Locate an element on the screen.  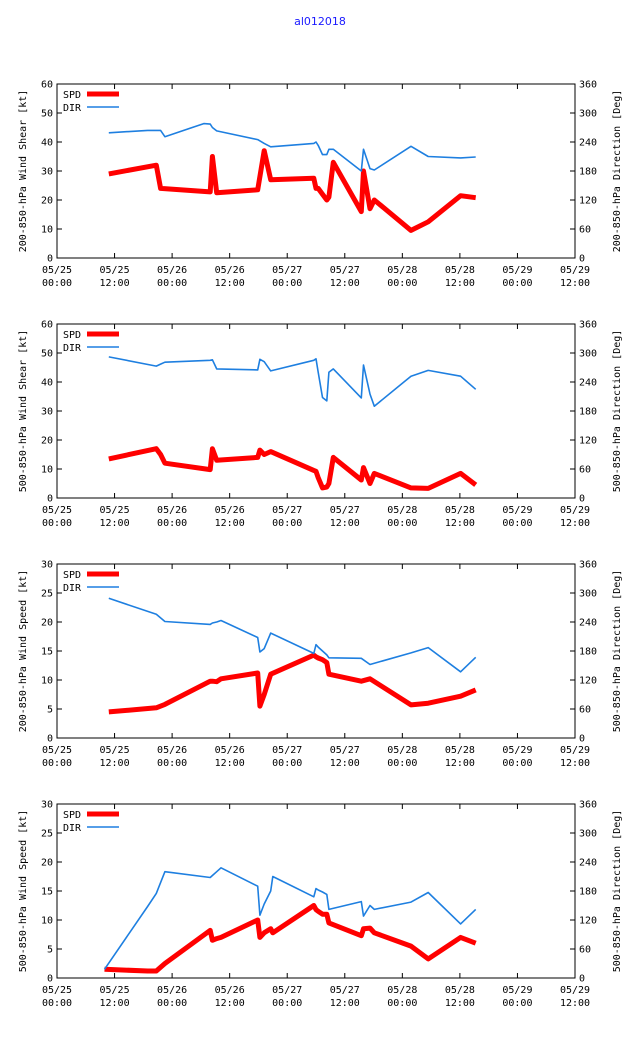
y-axis-label: 500-850-hPa Wind Speed [kt] is located at coordinates (23, 891).